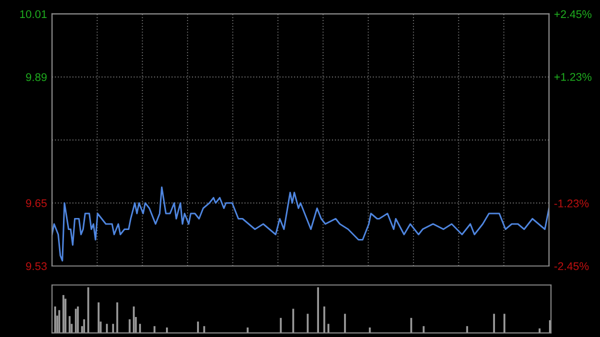  What do you see at coordinates (573, 77) in the screenshot?
I see `y2-tick-label: +1.23%` at bounding box center [573, 77].